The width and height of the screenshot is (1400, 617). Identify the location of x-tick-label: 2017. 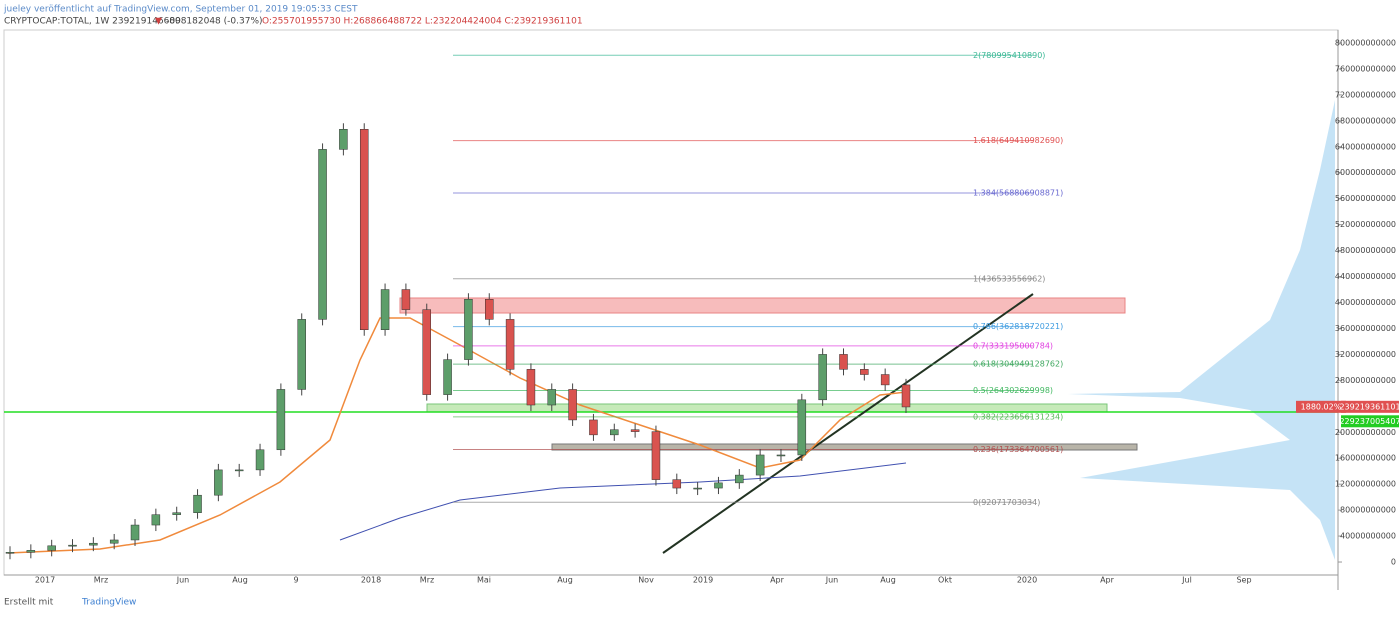
(45, 580).